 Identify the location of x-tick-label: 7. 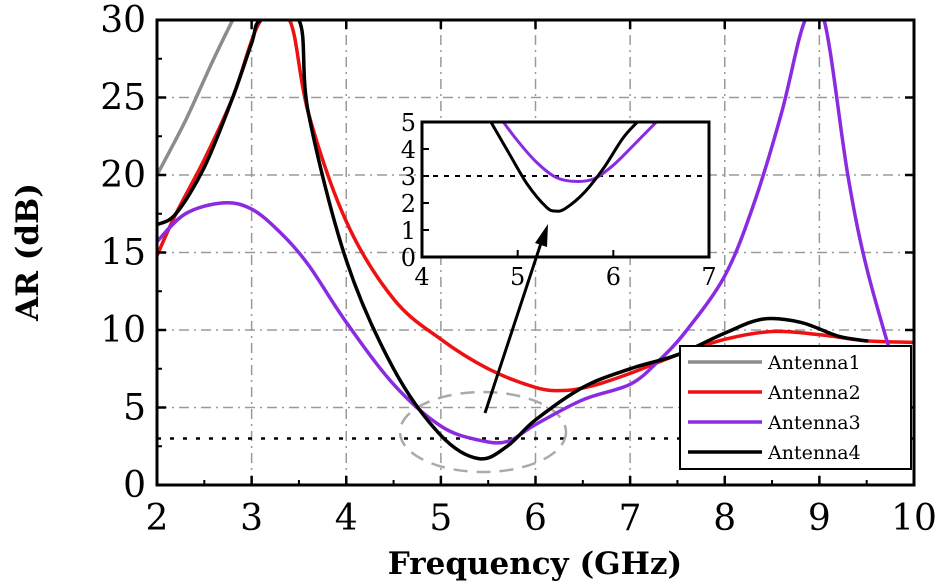
(630, 518).